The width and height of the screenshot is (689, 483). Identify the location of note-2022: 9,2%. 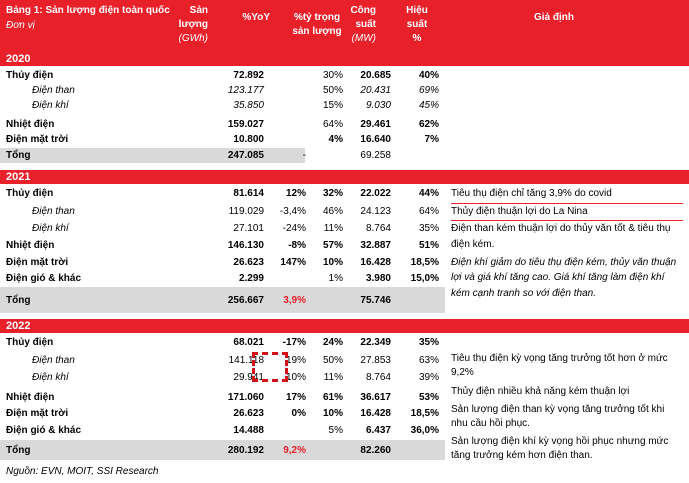
(462, 372).